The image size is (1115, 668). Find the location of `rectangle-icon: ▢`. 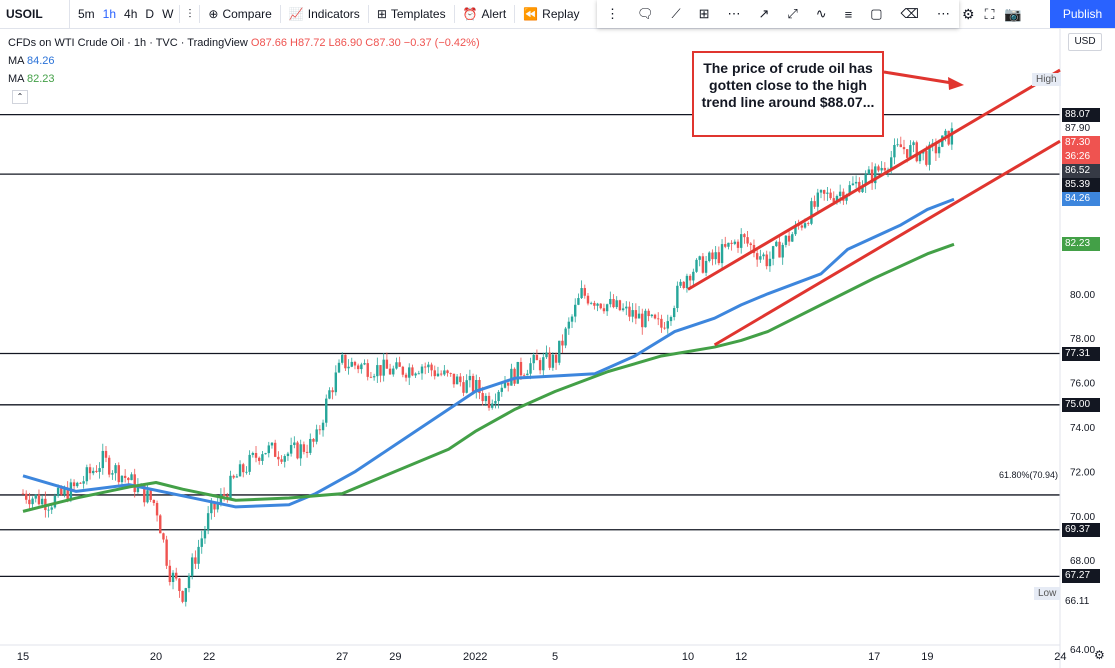

rectangle-icon: ▢ is located at coordinates (876, 13).